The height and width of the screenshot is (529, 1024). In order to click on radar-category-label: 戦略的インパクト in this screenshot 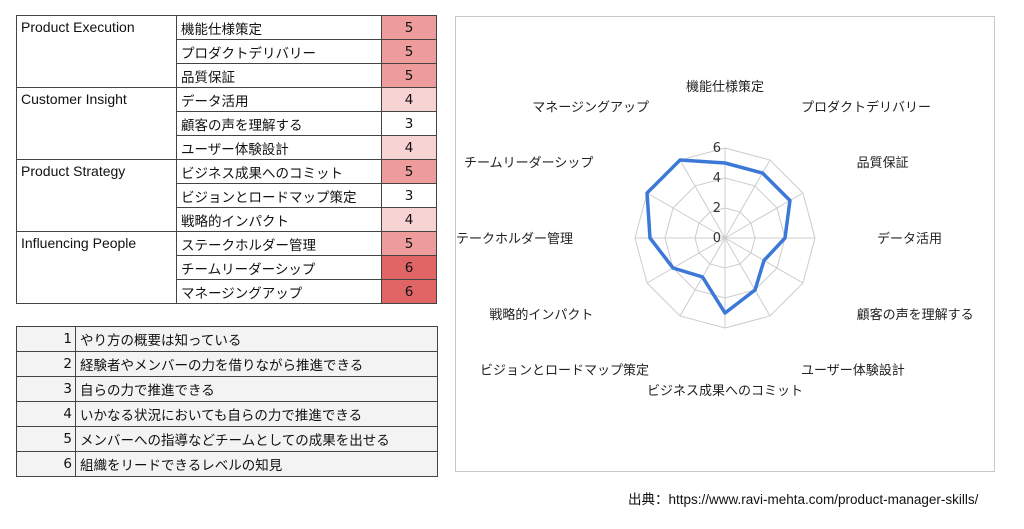, I will do `click(541, 315)`.